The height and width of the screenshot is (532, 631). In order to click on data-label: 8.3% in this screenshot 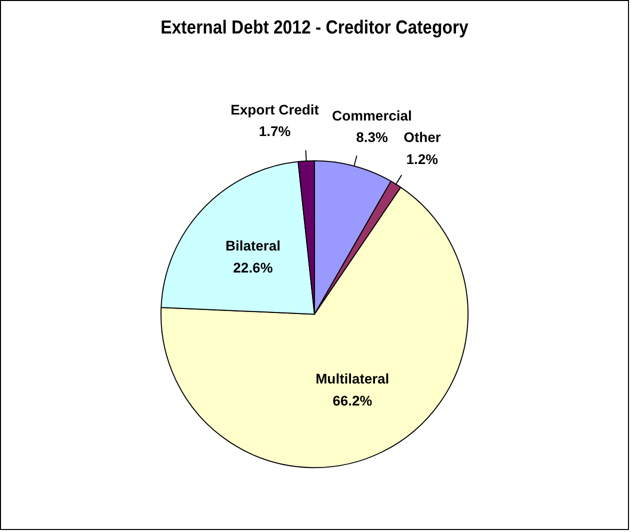, I will do `click(372, 137)`.